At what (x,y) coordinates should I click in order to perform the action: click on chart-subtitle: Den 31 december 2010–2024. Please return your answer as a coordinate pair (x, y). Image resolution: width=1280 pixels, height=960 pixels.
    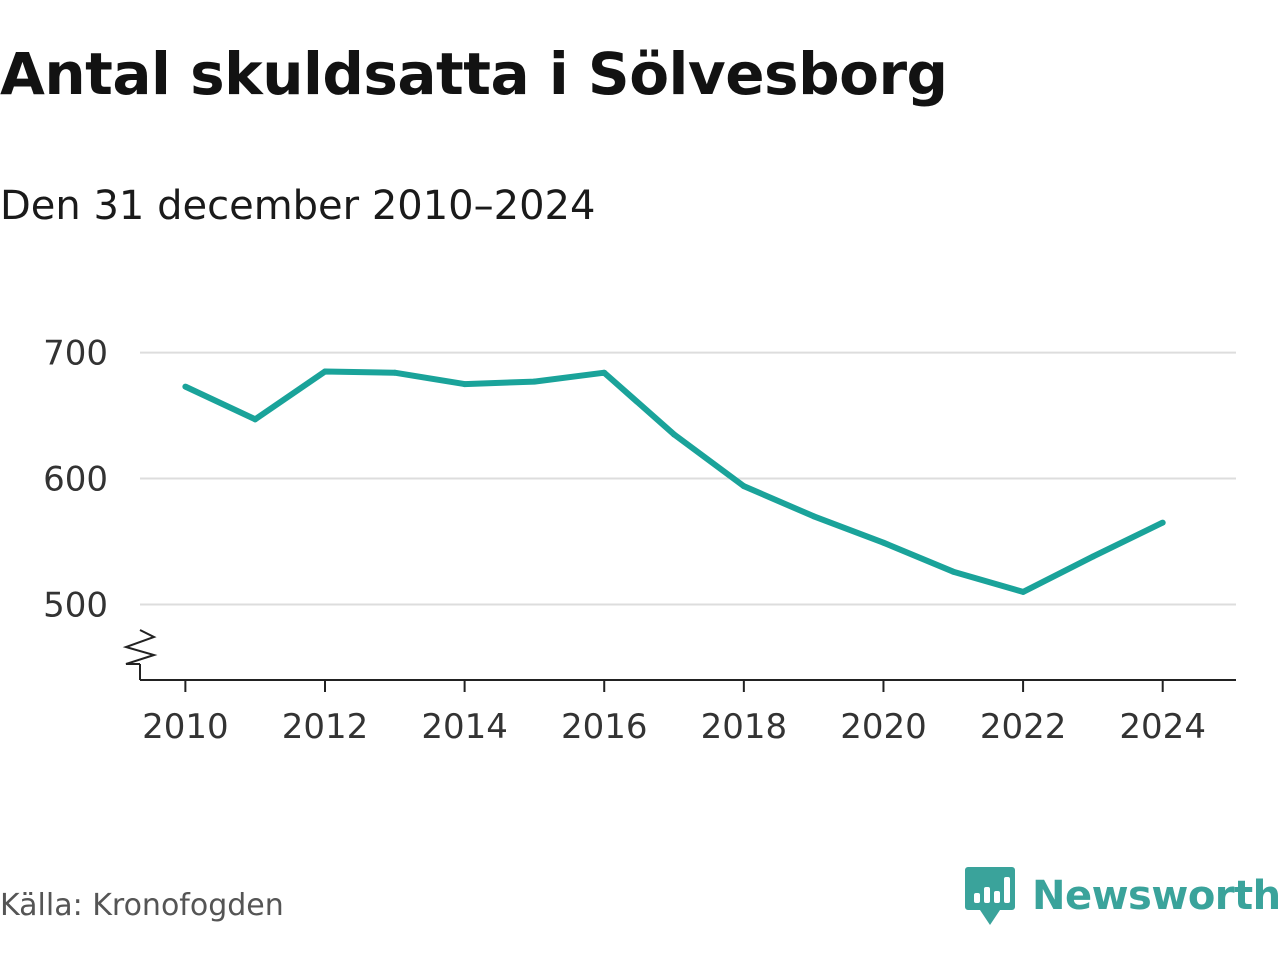
    Looking at the image, I should click on (298, 206).